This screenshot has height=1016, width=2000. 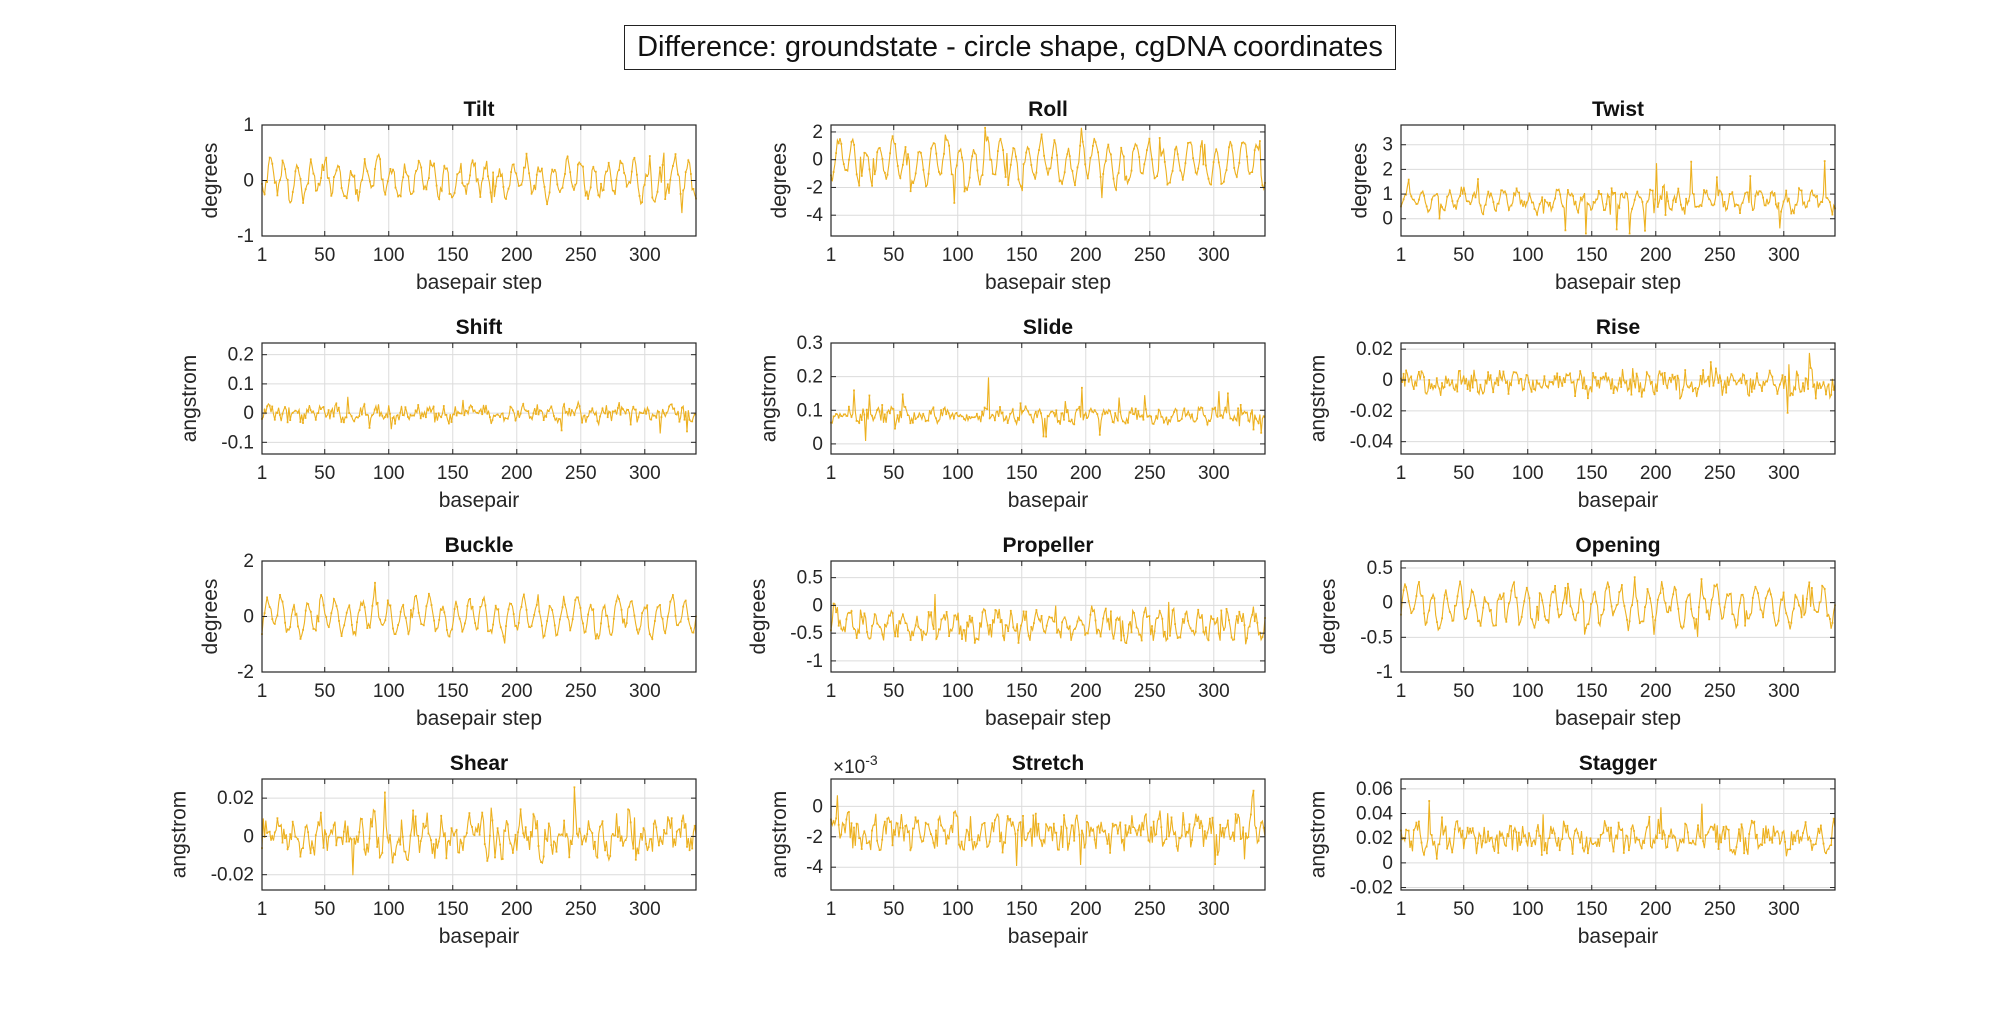 I want to click on x-tick-label: 50, so click(x=324, y=473).